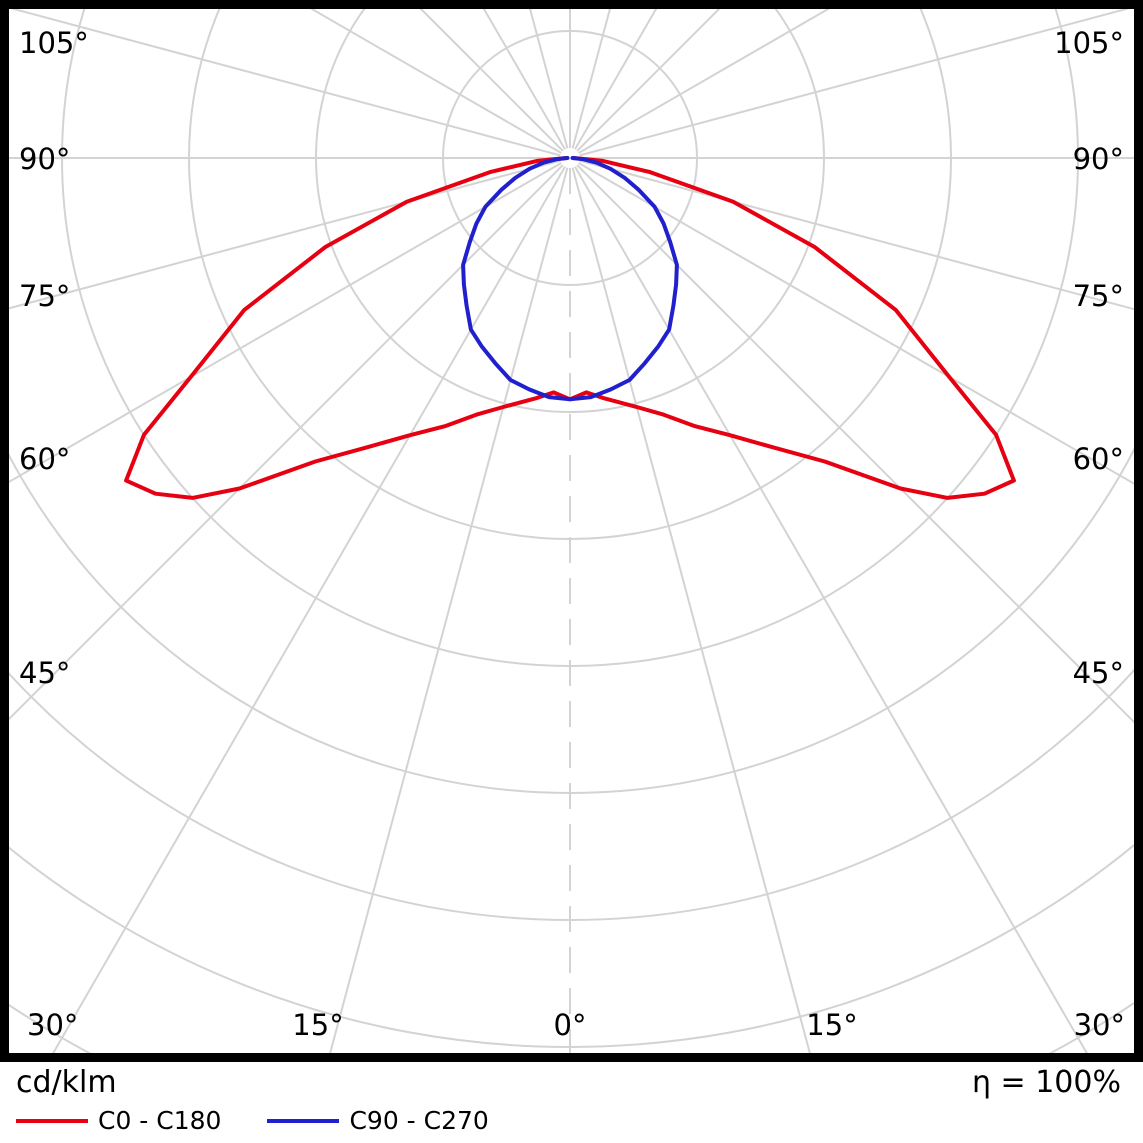  What do you see at coordinates (303, 1121) in the screenshot?
I see `legend-line-blue` at bounding box center [303, 1121].